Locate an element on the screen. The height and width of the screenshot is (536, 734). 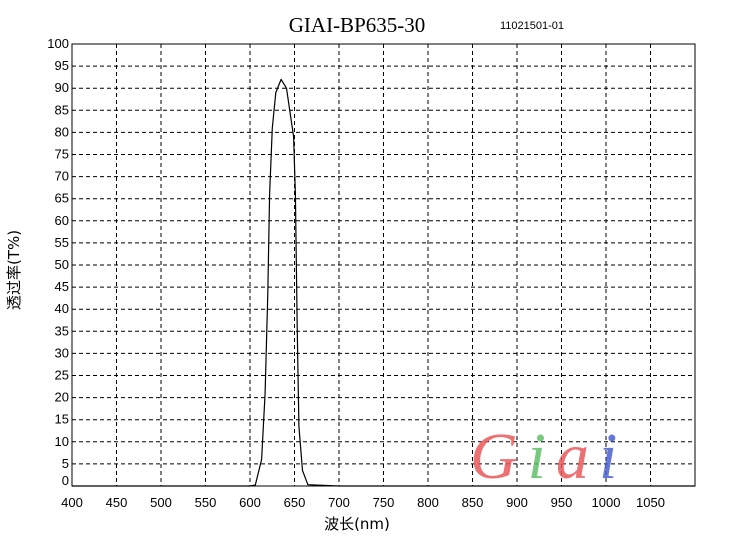
y-tick-label: 20 is located at coordinates (62, 397).